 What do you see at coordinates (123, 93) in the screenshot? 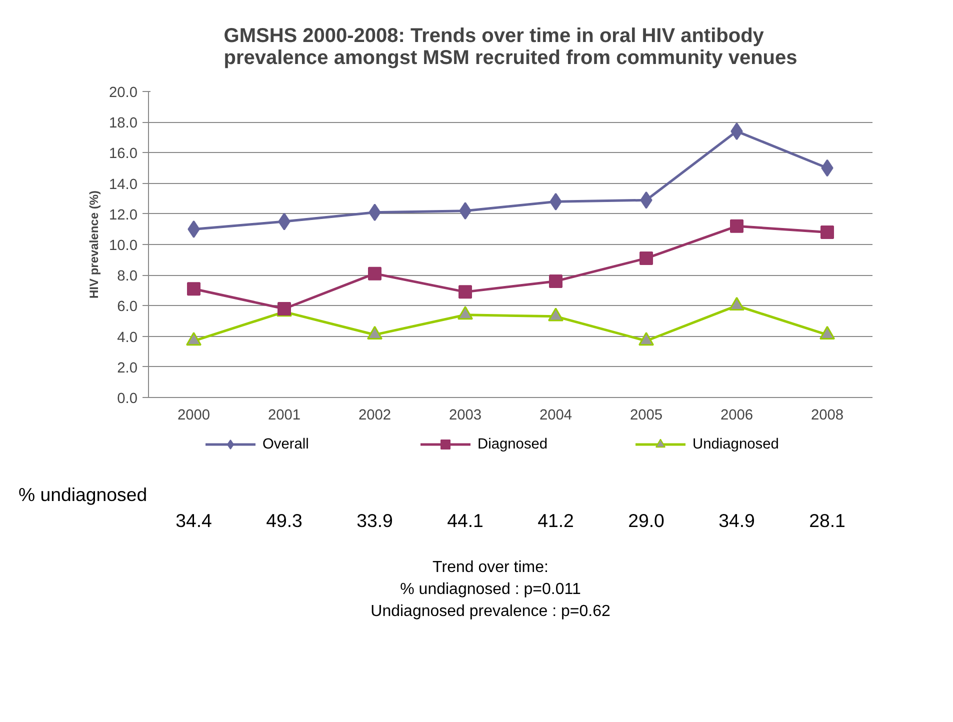
I see `y-tick-label: 20.0` at bounding box center [123, 93].